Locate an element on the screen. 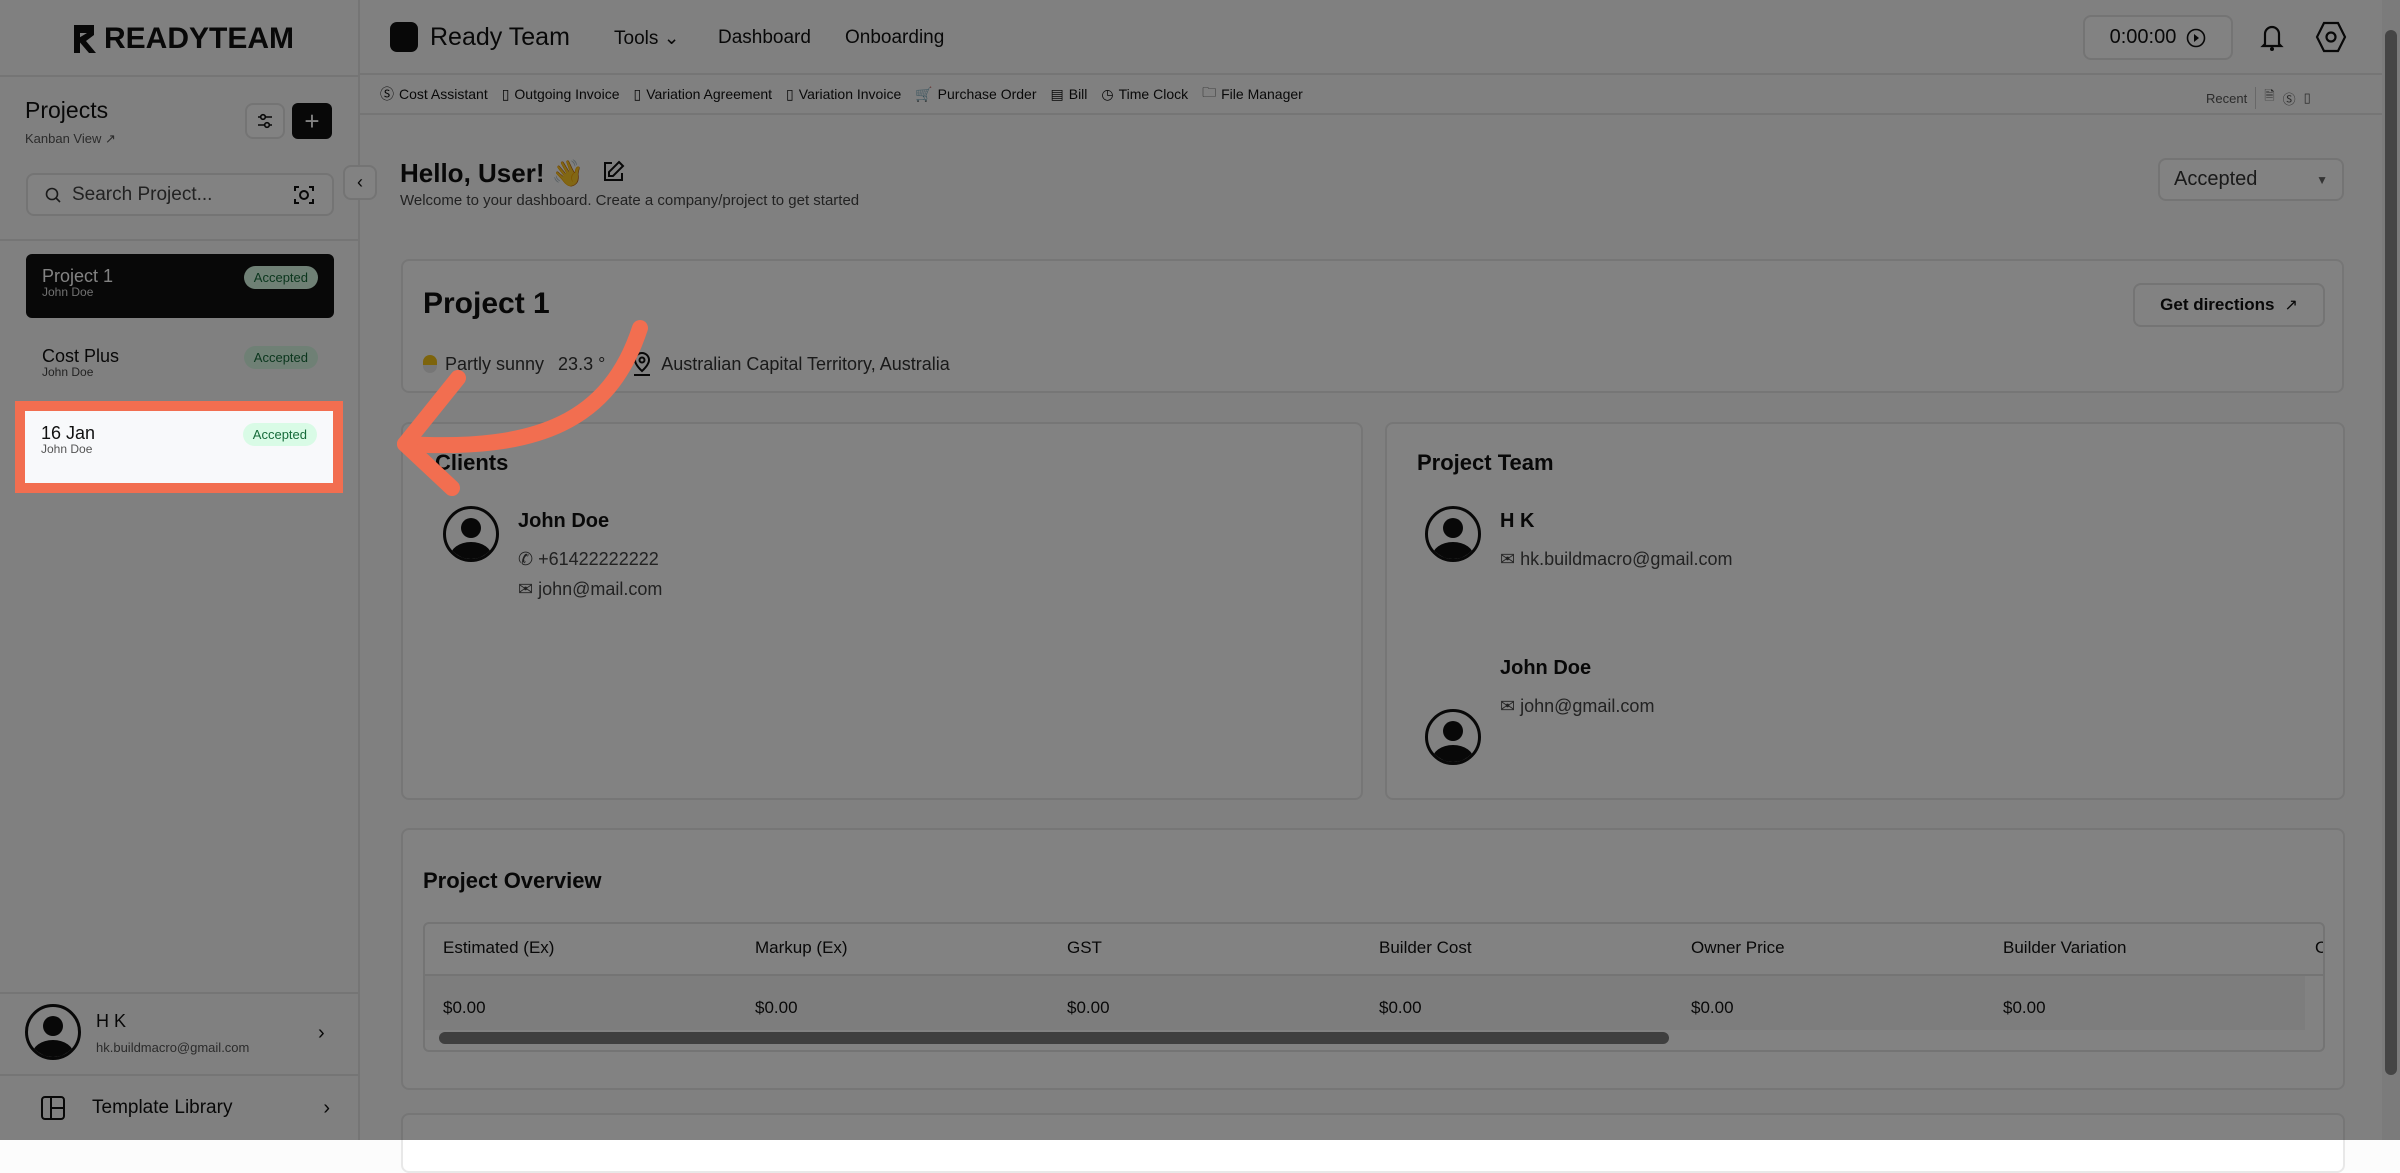 The height and width of the screenshot is (1173, 2400). file-icon: 🗎 is located at coordinates (2269, 95).